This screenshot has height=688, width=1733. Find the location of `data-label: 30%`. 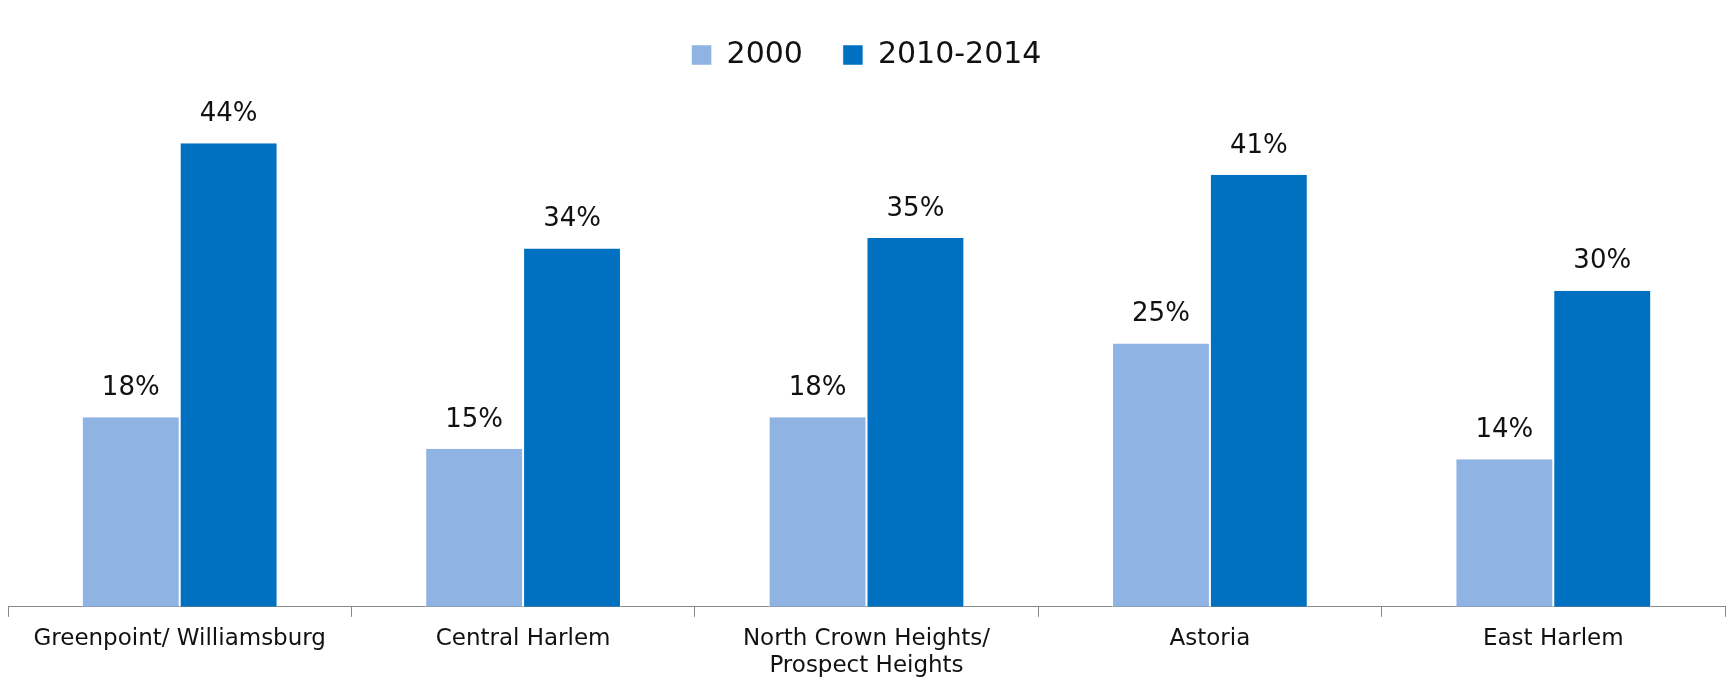

data-label: 30% is located at coordinates (1602, 259).